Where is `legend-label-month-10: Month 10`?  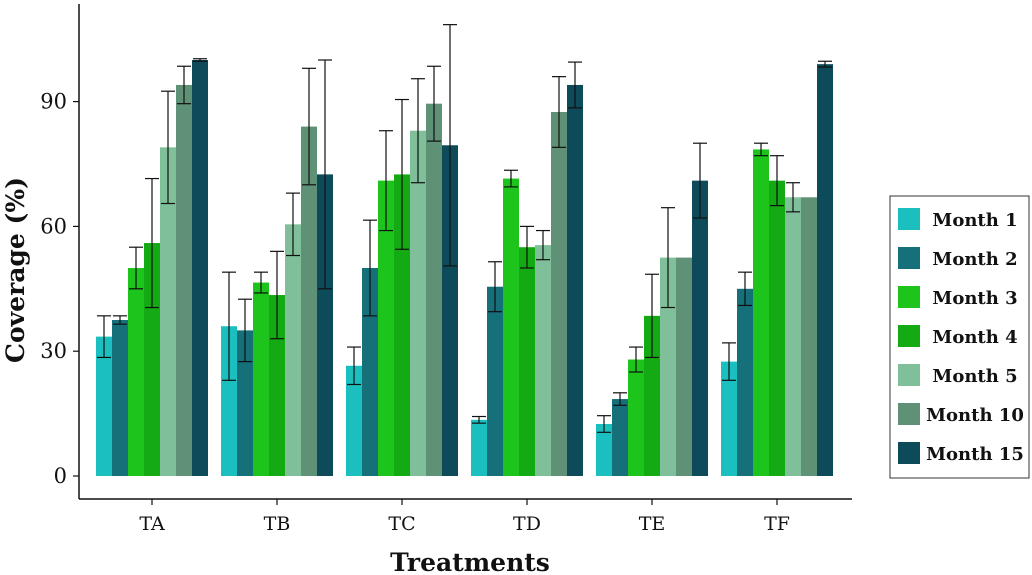
legend-label-month-10: Month 10 is located at coordinates (975, 415).